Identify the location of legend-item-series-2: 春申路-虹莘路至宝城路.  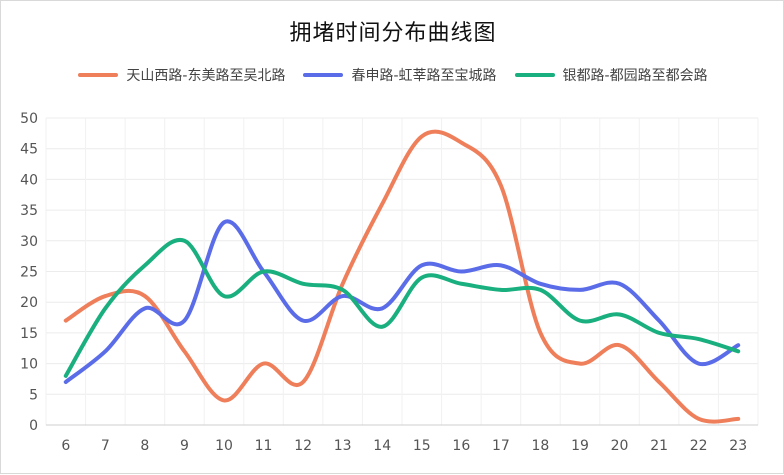
(400, 75).